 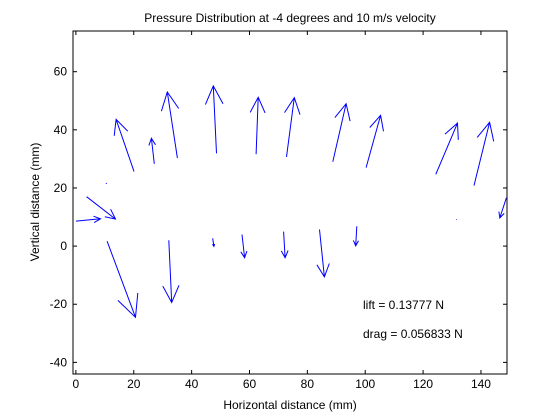 I want to click on x-tick-label: 40, so click(x=192, y=384).